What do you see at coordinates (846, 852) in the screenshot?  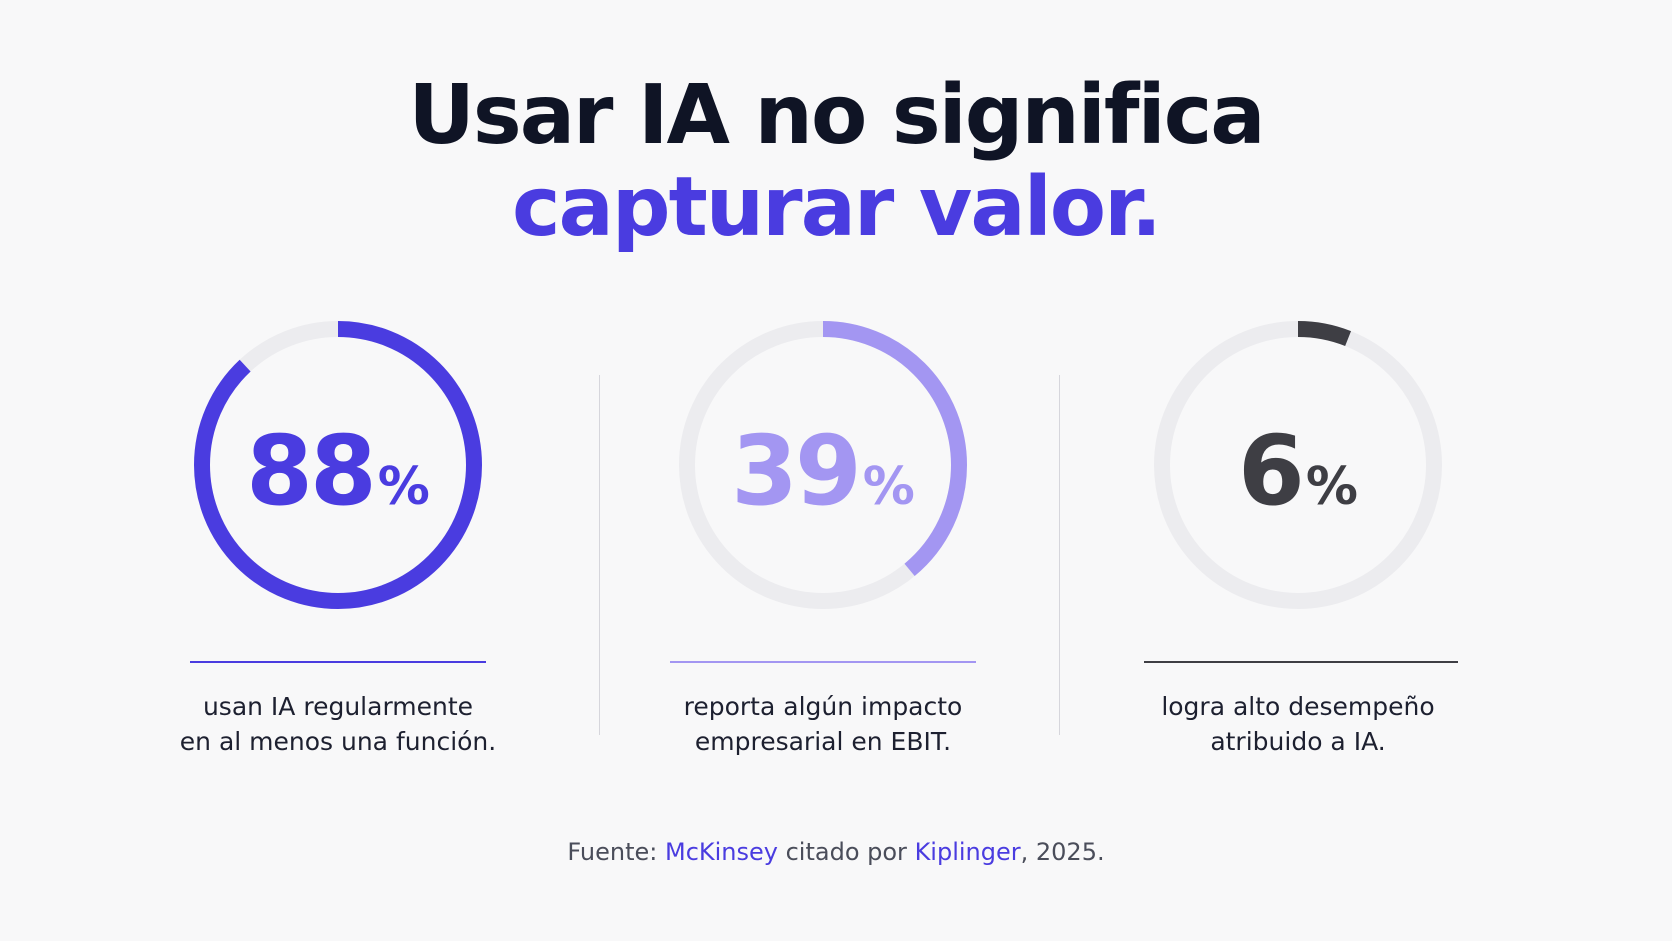 I see `source-middle: citado por` at bounding box center [846, 852].